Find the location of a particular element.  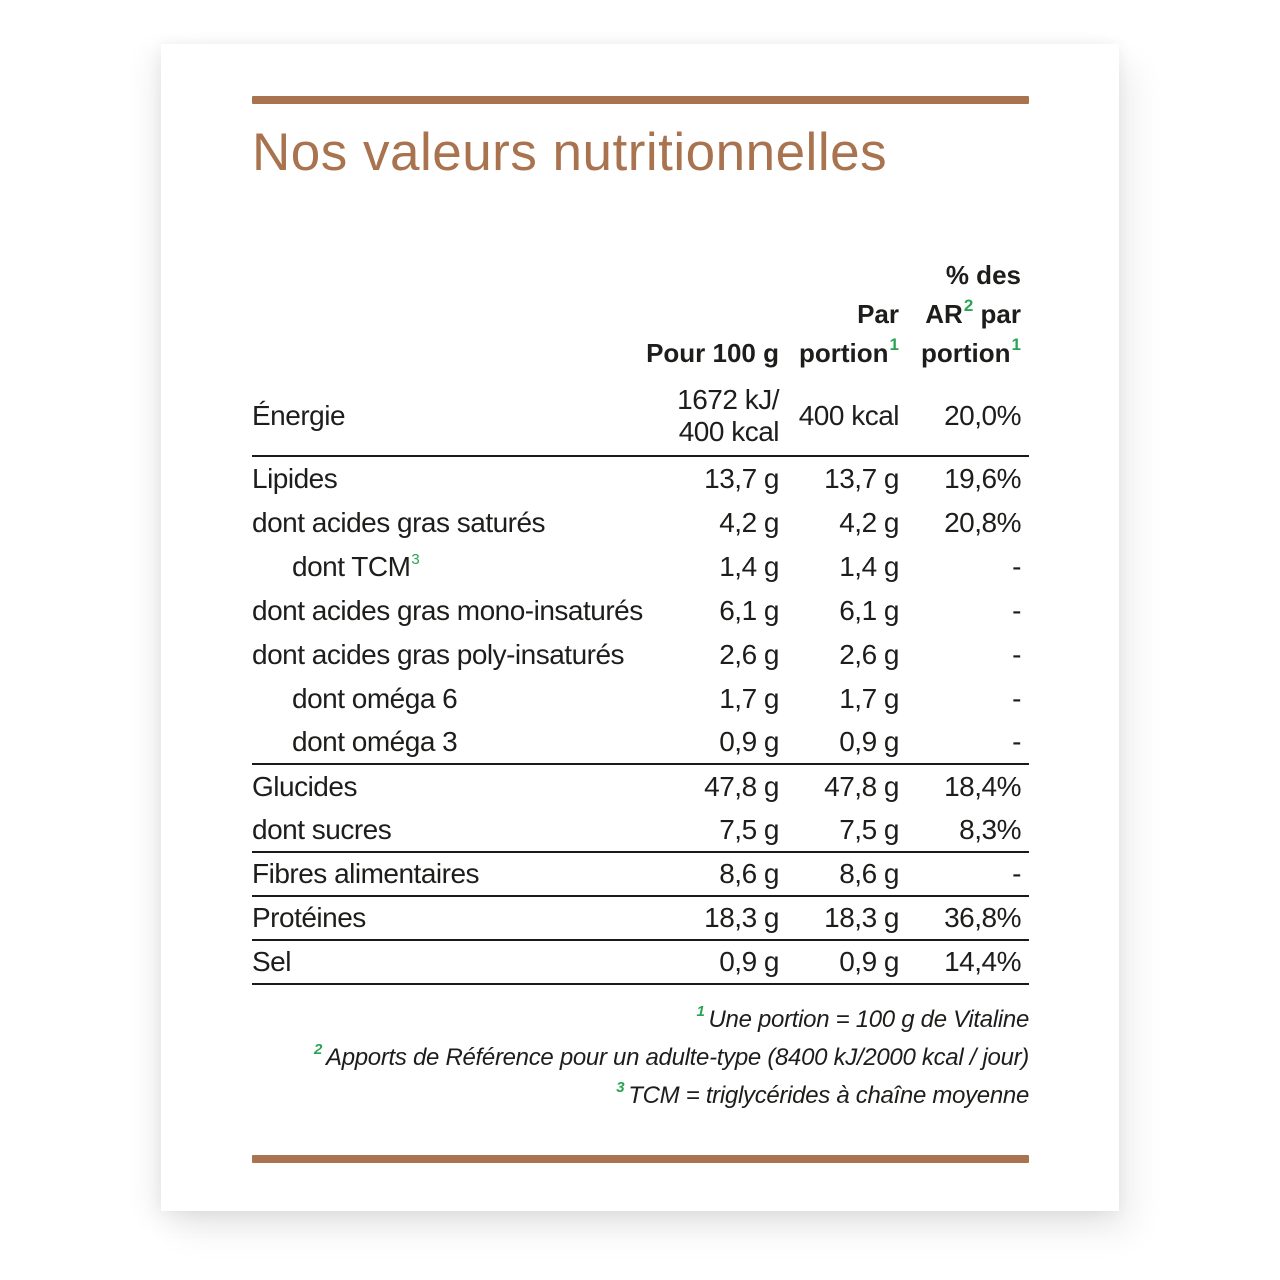

cell-ar: 36,8% is located at coordinates (982, 917).